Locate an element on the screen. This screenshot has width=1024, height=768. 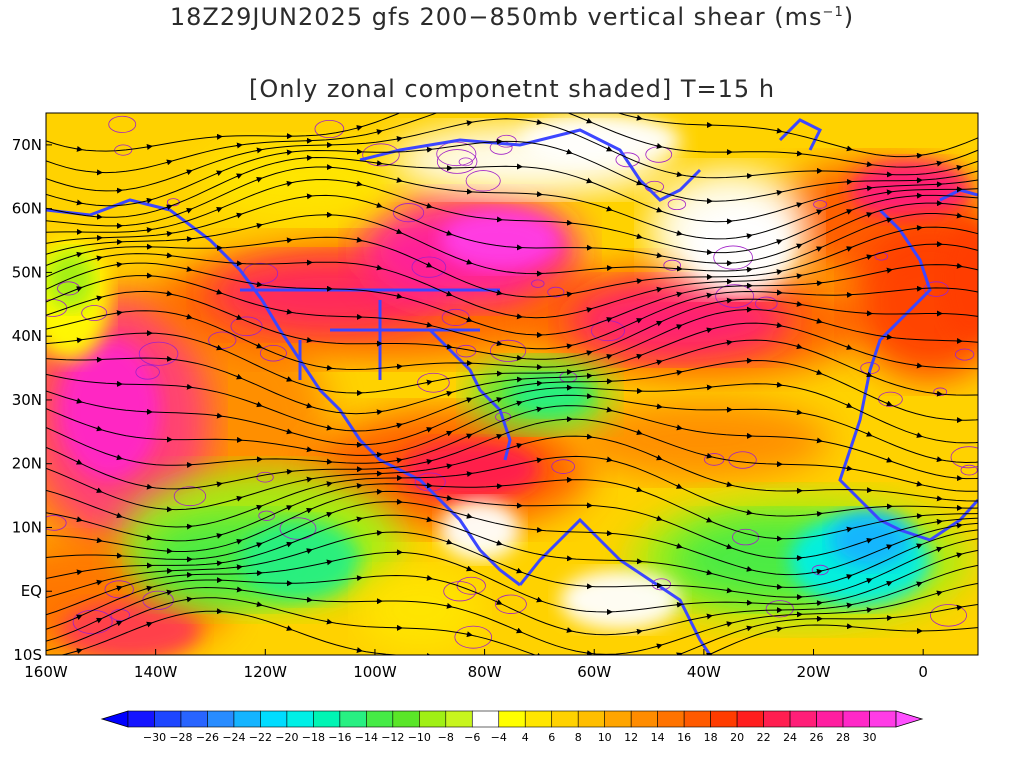
colorbar-tick-label: 24 is located at coordinates (790, 737).